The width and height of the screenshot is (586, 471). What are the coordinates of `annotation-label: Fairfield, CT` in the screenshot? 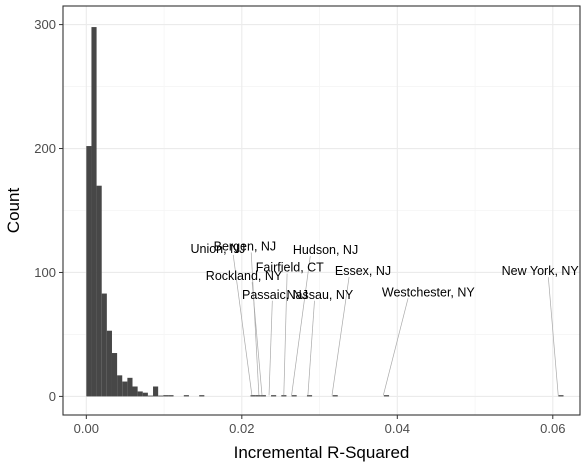 It's located at (290, 268).